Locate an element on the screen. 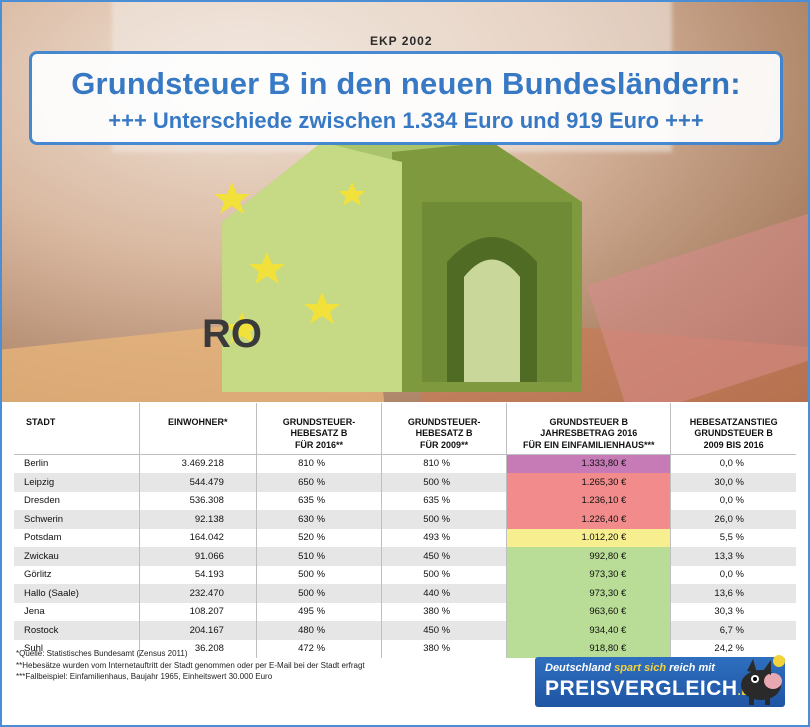  cell-stadt: Potsdam is located at coordinates (43, 538).